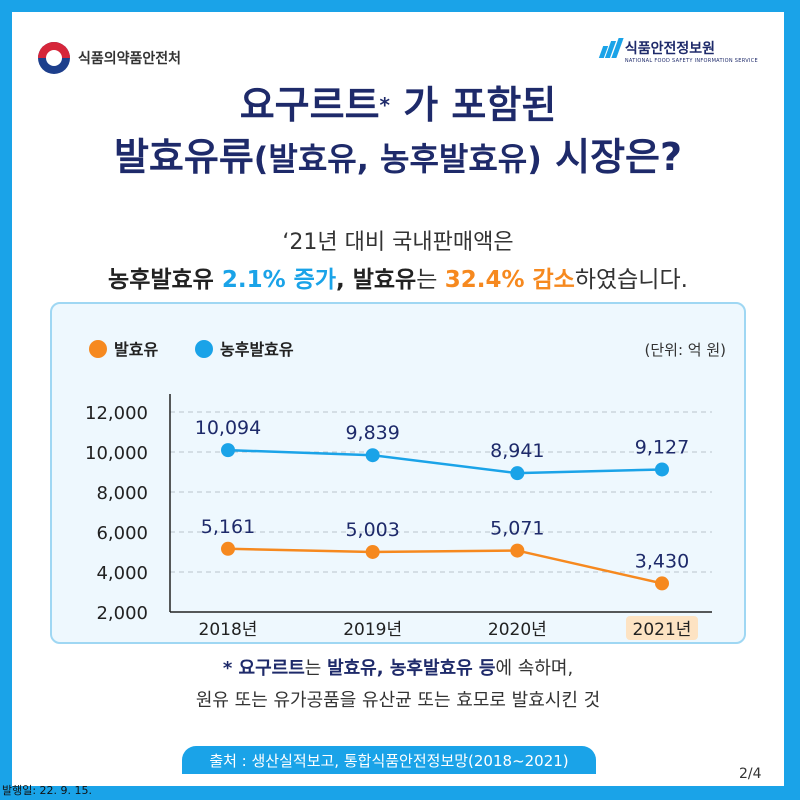 The width and height of the screenshot is (800, 800). Describe the element at coordinates (662, 561) in the screenshot. I see `data-label: 3,430` at that location.